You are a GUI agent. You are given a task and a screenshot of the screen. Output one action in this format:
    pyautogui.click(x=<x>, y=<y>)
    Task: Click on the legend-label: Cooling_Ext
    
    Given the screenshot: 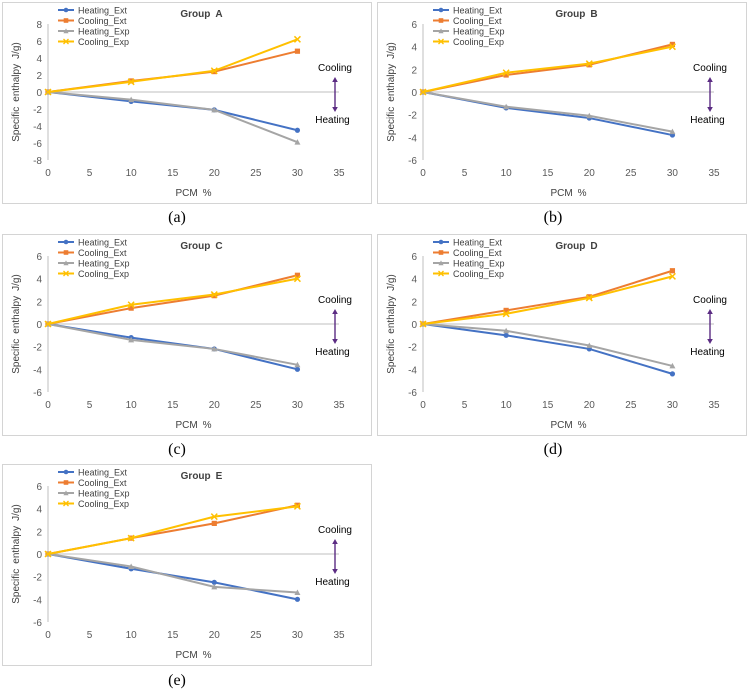 What is the action you would take?
    pyautogui.click(x=102, y=483)
    